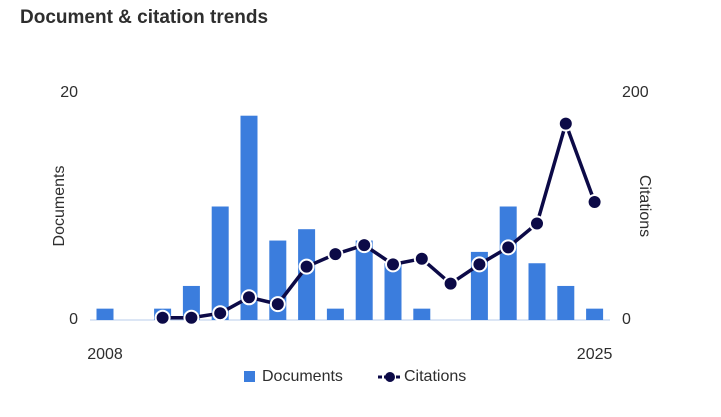 The image size is (721, 417). I want to click on y-tick-label: 20, so click(69, 92).